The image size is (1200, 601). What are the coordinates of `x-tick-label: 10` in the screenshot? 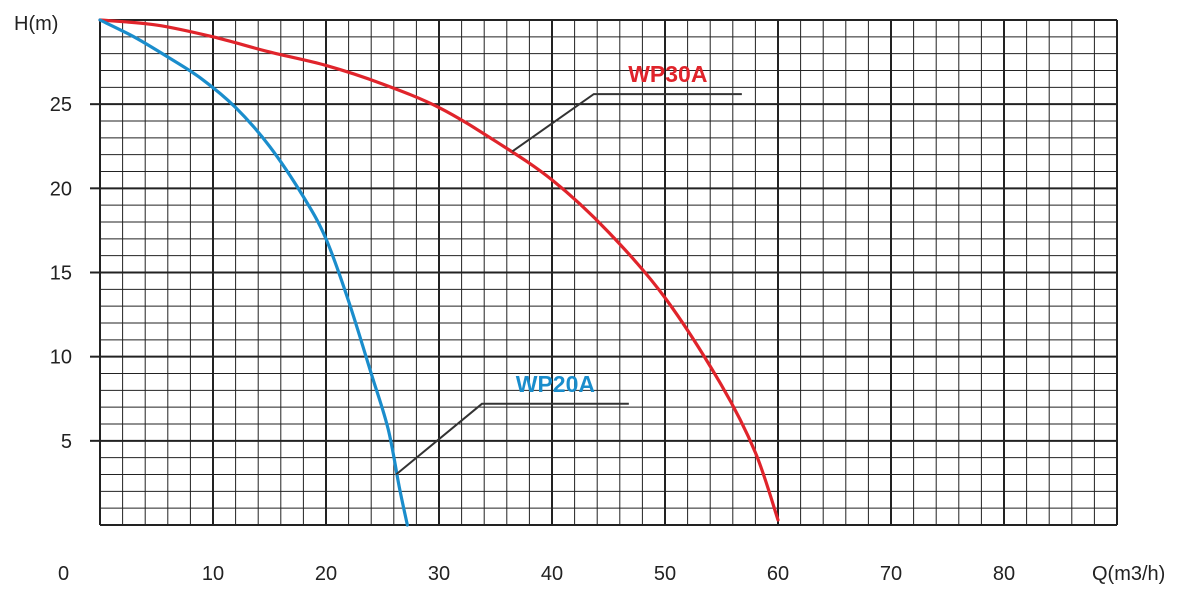 It's located at (213, 574).